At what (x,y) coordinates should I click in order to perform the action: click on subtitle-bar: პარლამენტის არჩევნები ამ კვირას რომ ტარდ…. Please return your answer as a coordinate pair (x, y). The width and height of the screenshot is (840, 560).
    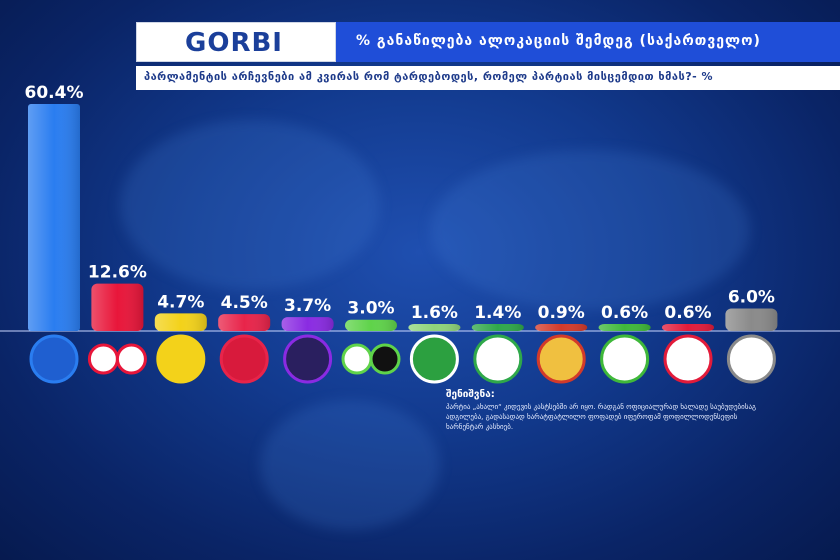
    Looking at the image, I should click on (488, 78).